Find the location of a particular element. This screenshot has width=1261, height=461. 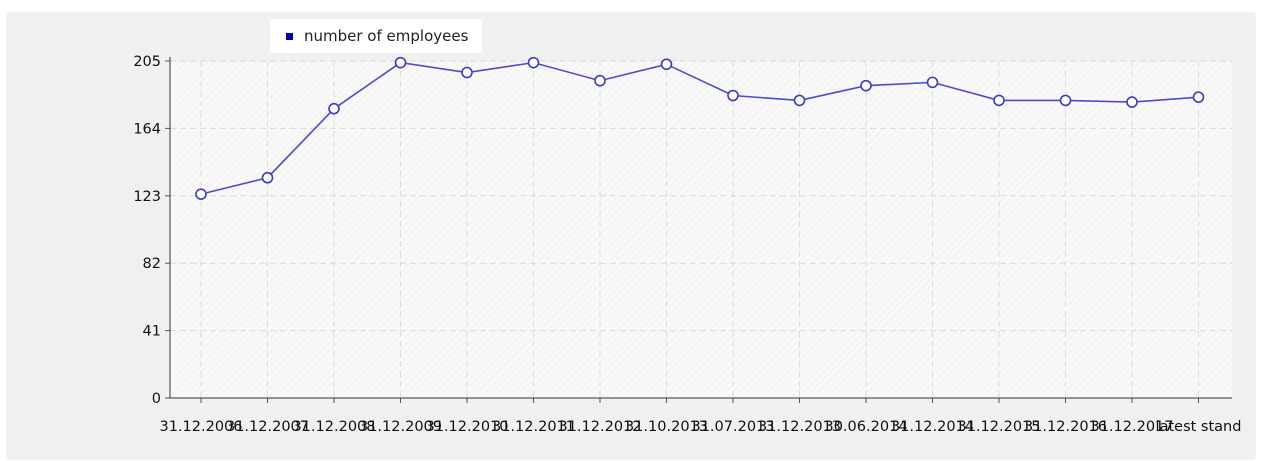

x-tick-label: 31.12.2016 is located at coordinates (1065, 427).